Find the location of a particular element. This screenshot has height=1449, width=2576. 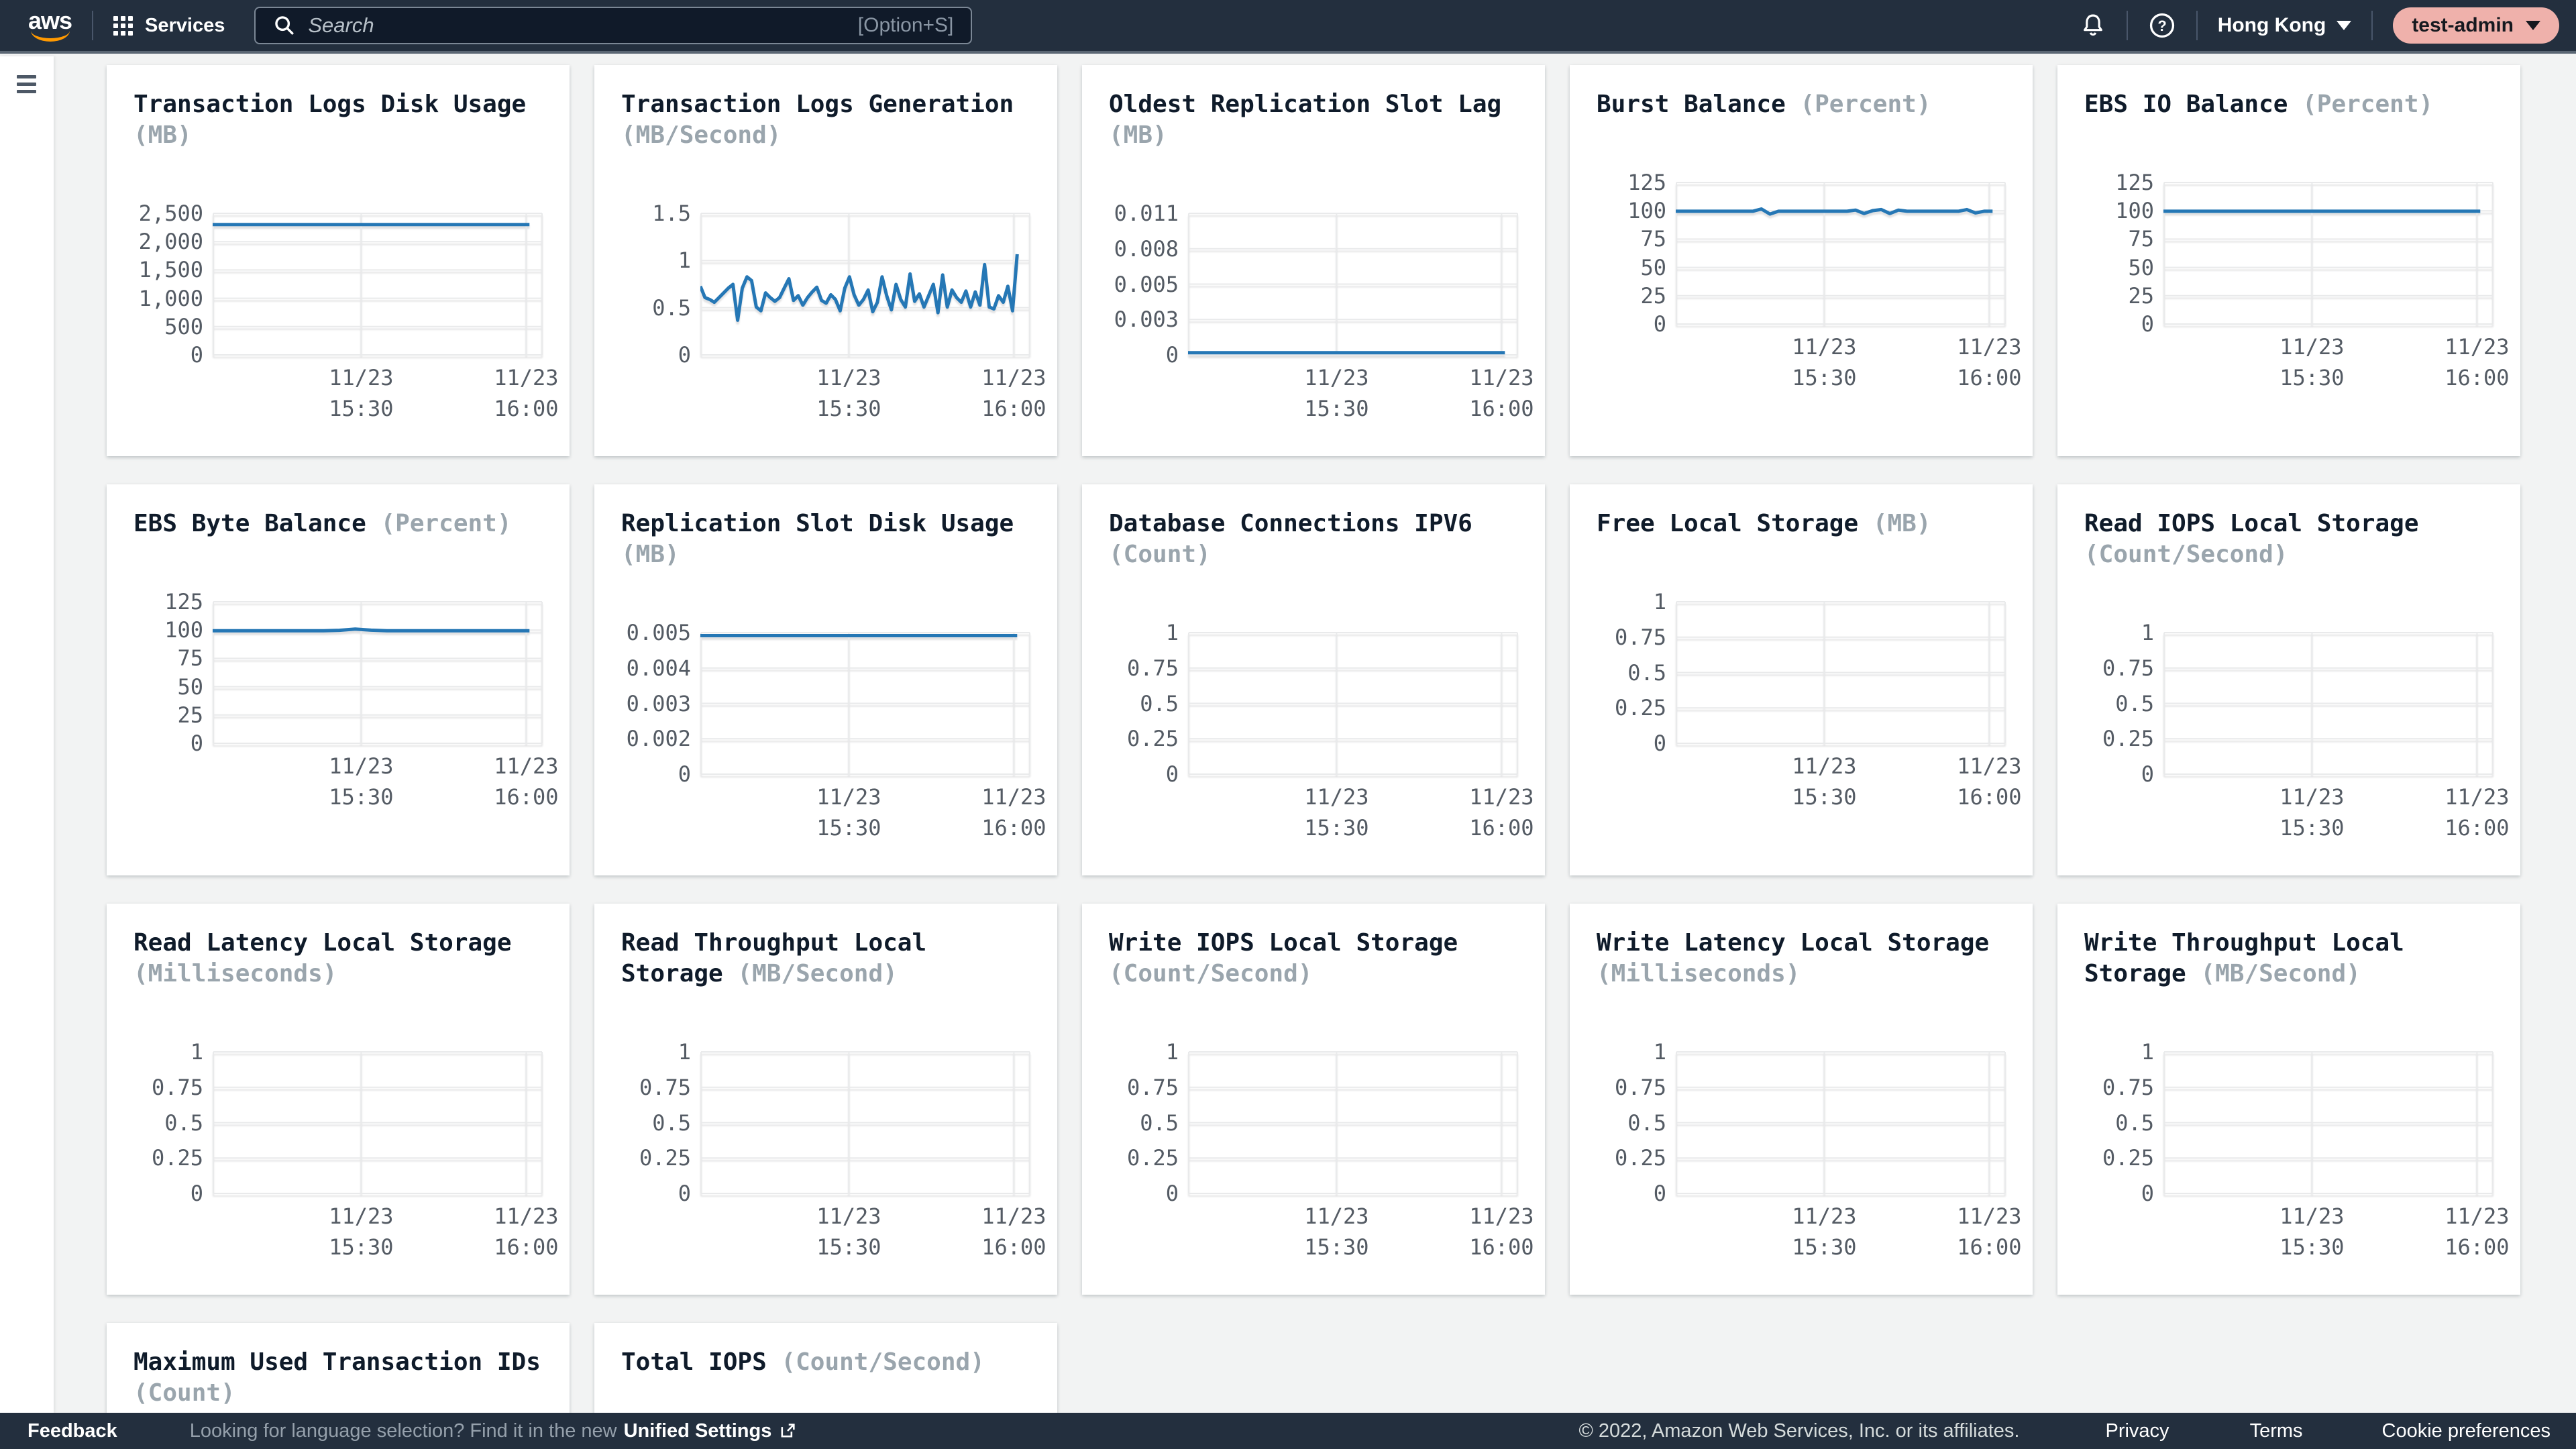

terms-link: Terms is located at coordinates (2276, 1430).